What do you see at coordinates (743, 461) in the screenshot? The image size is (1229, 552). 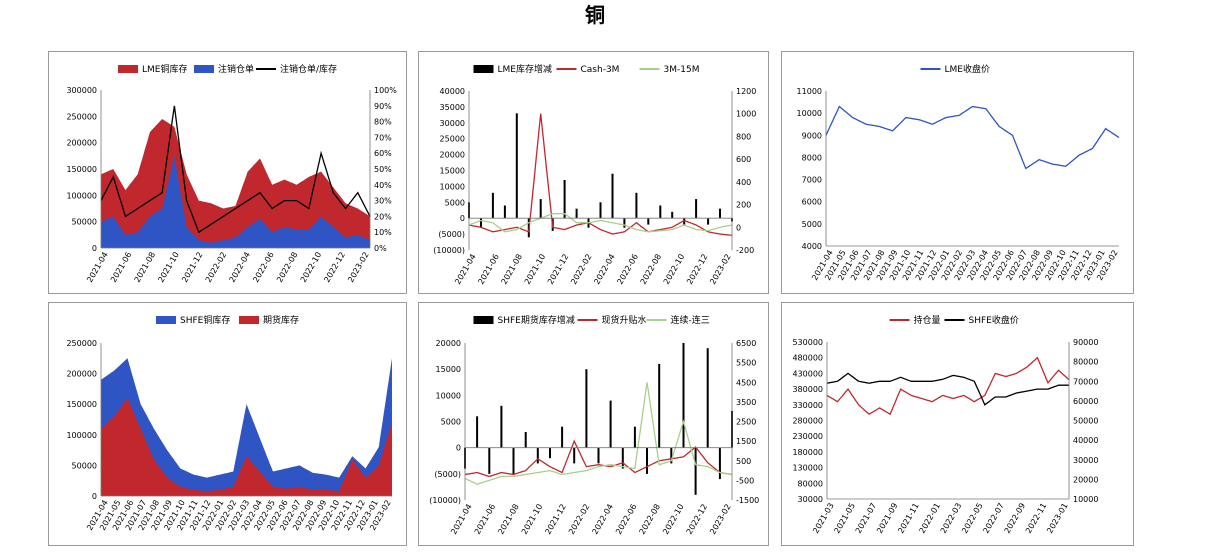 I see `y2-tick-label: 500` at bounding box center [743, 461].